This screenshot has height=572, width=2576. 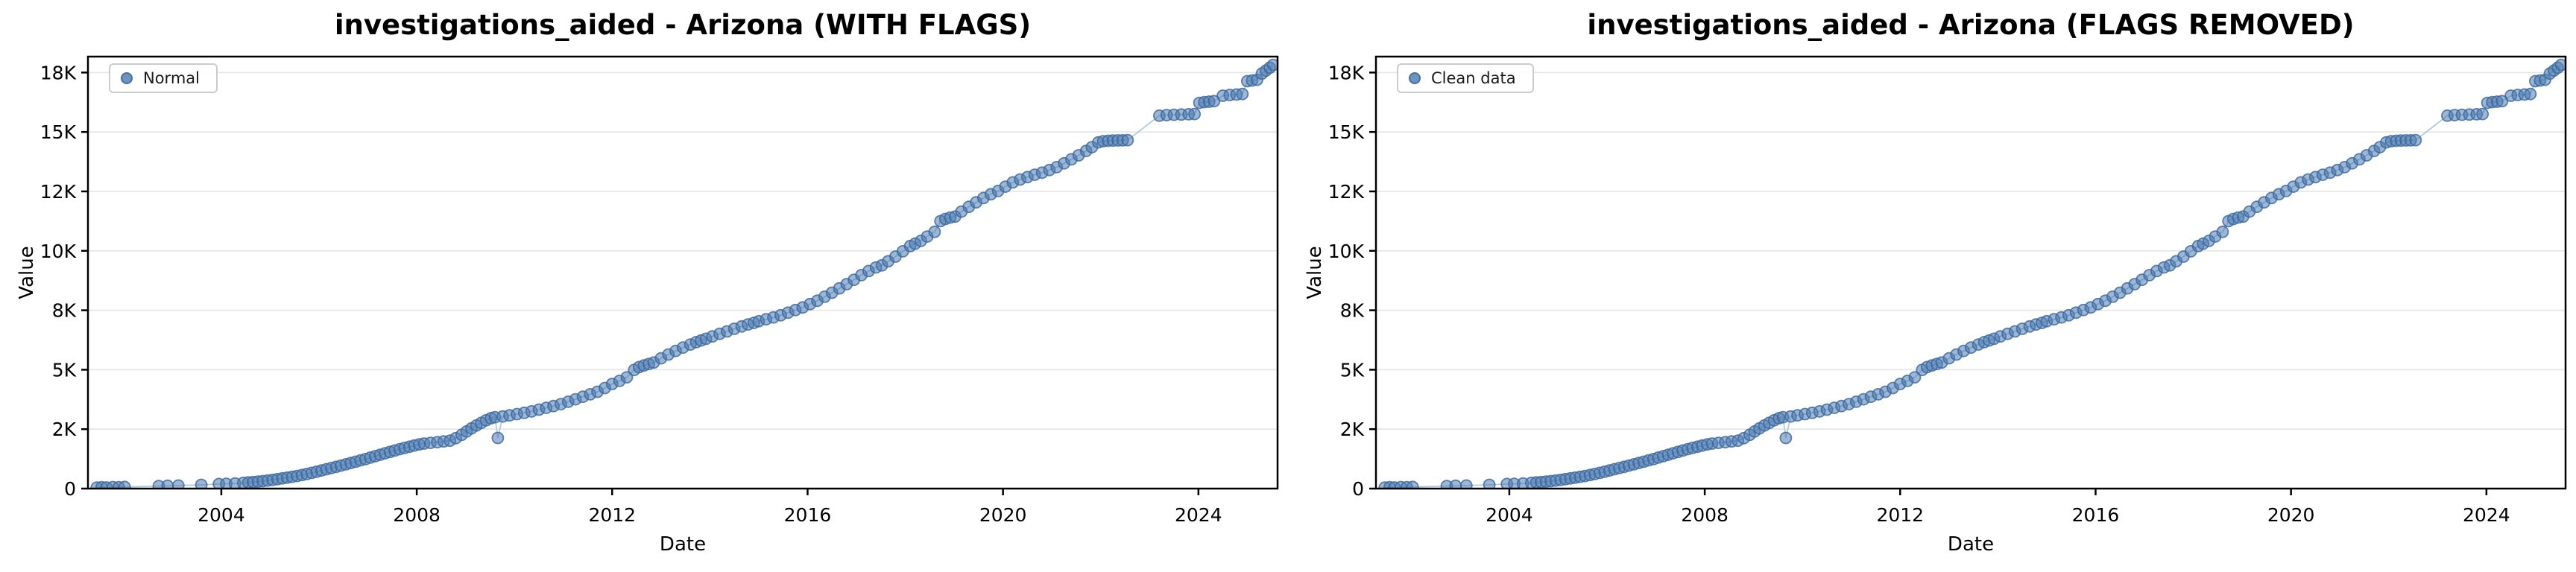 I want to click on left-y-axis-label: Value, so click(x=27, y=272).